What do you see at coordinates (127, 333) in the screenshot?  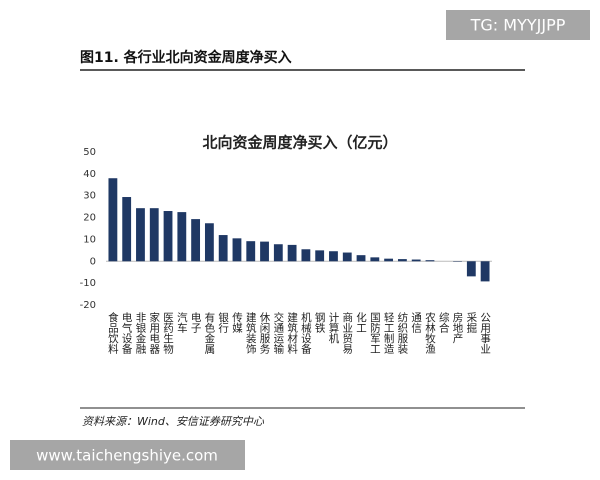 I see `x-tick-label: 电气设备` at bounding box center [127, 333].